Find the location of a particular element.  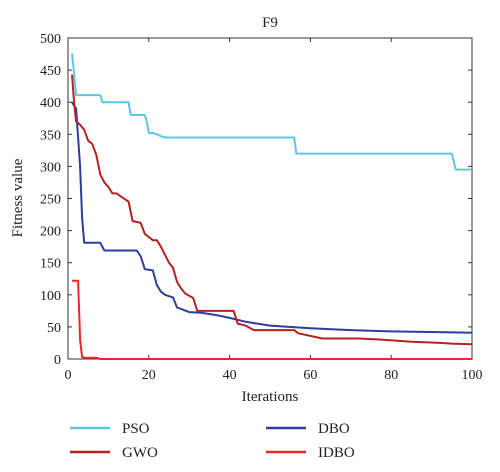

x-tick-label: 60 is located at coordinates (310, 375).